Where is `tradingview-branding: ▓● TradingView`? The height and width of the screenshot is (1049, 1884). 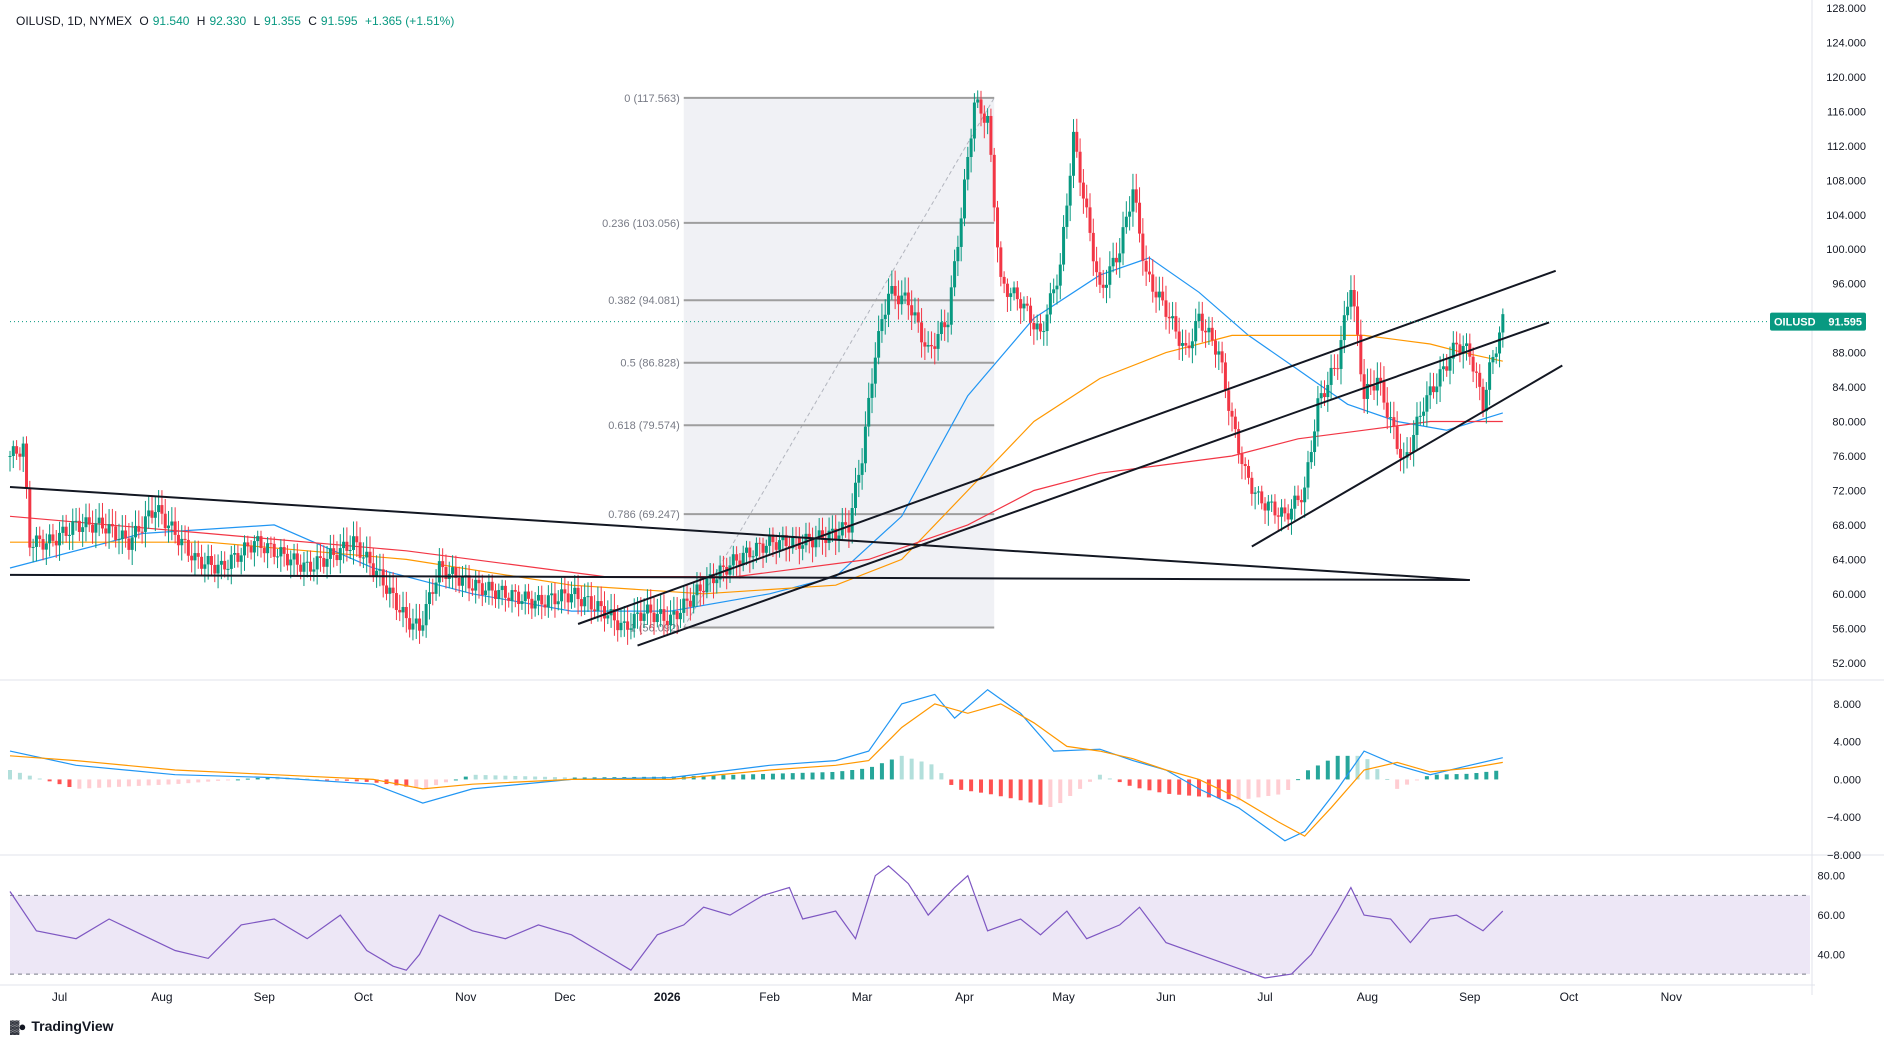
tradingview-branding: ▓● TradingView is located at coordinates (62, 1026).